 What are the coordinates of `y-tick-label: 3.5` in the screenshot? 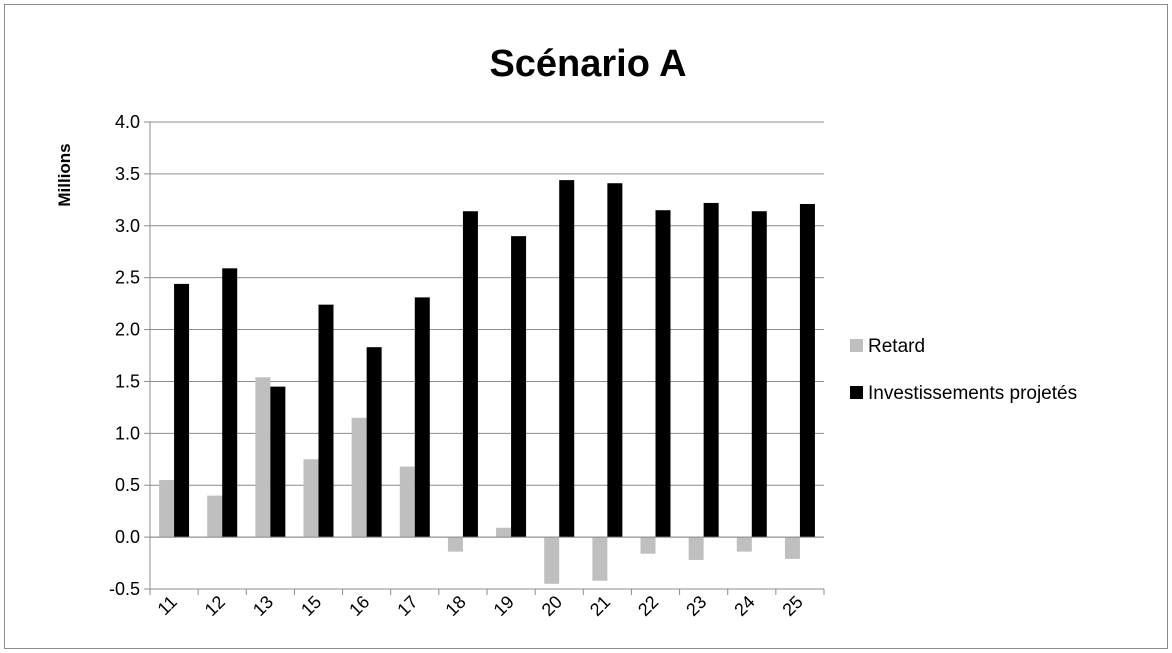 It's located at (127, 174).